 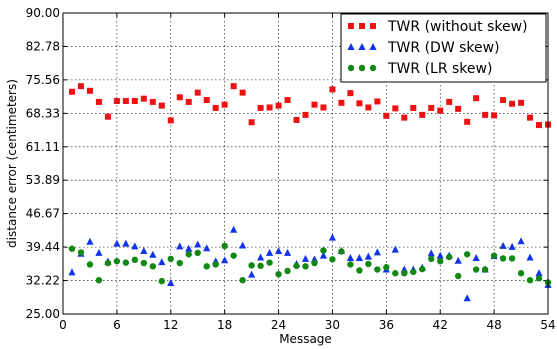 What do you see at coordinates (439, 69) in the screenshot?
I see `legend-label: TWR (LR skew)` at bounding box center [439, 69].